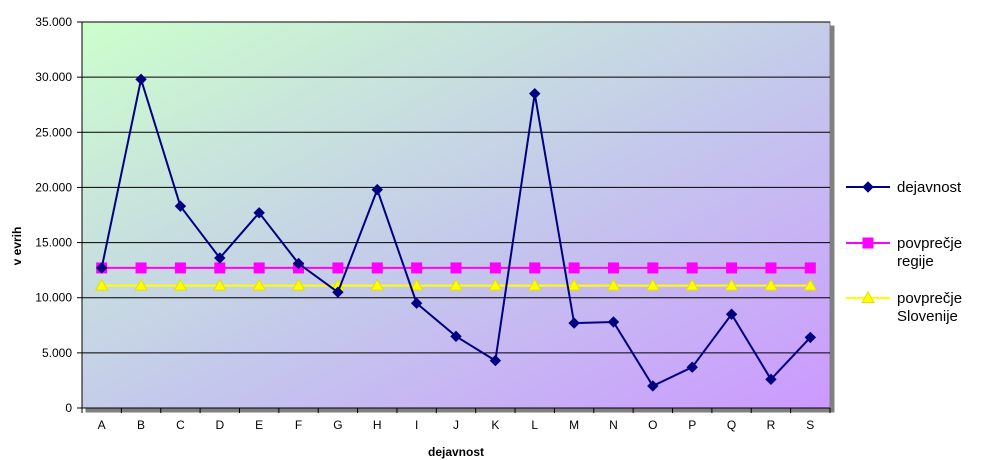 The width and height of the screenshot is (985, 460). Describe the element at coordinates (17, 246) in the screenshot. I see `y-axis-title: v evrih` at that location.